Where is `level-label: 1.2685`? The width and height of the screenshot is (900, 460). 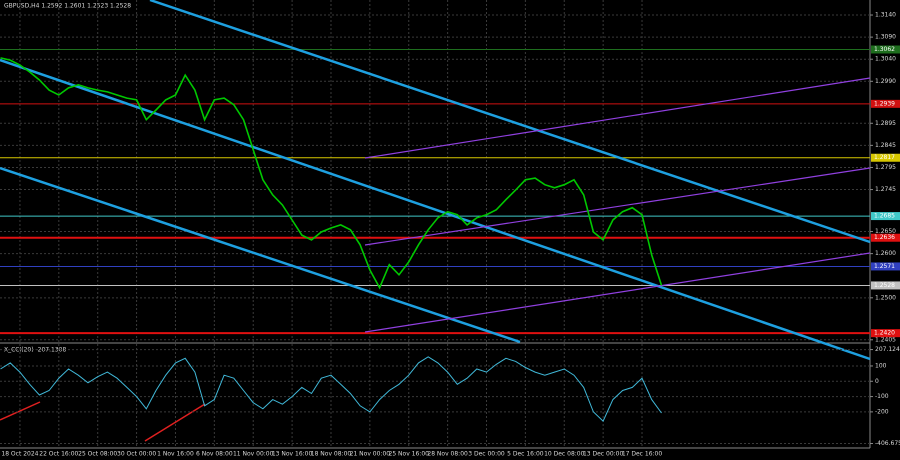
level-label: 1.2685 is located at coordinates (884, 216).